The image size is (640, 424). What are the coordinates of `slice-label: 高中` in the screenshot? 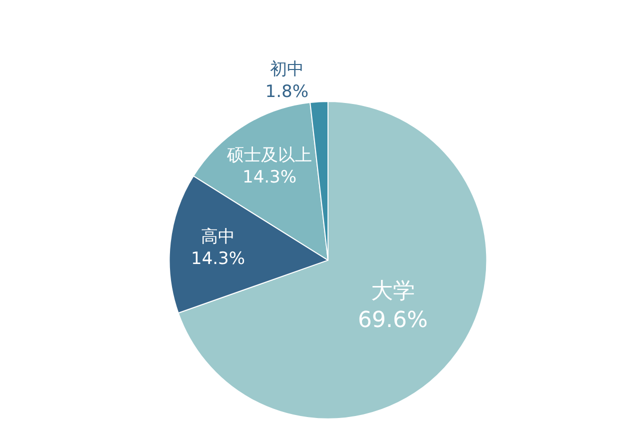 It's located at (218, 236).